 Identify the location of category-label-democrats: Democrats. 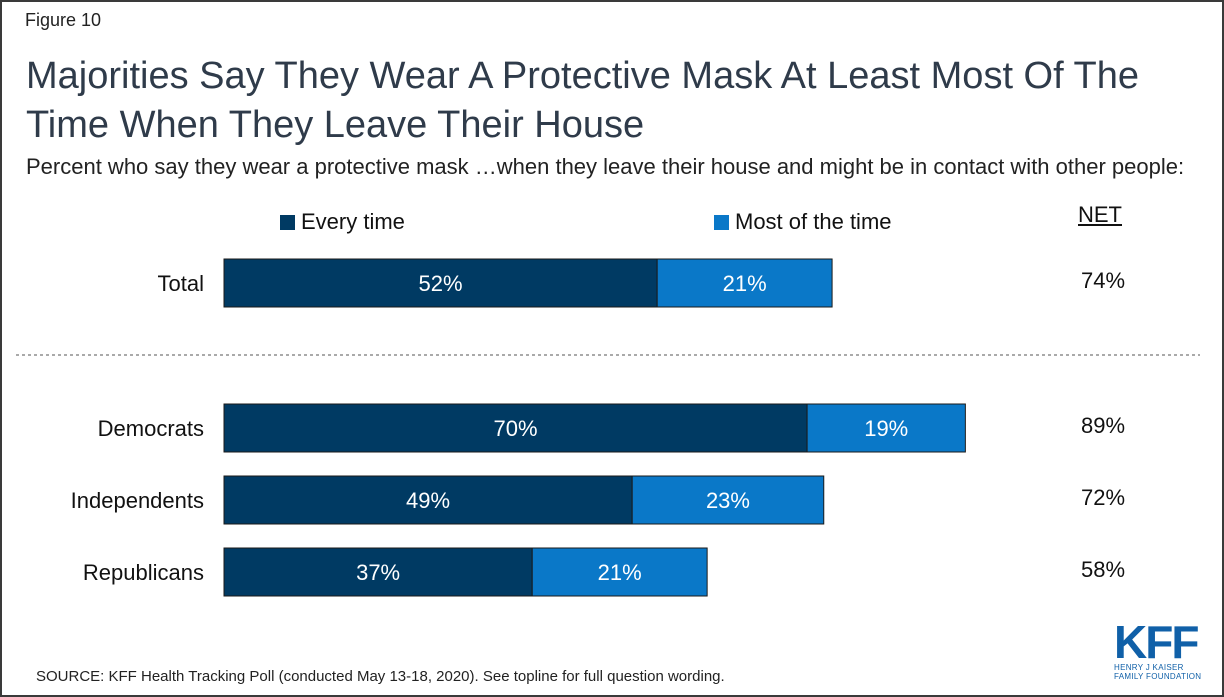
(151, 428).